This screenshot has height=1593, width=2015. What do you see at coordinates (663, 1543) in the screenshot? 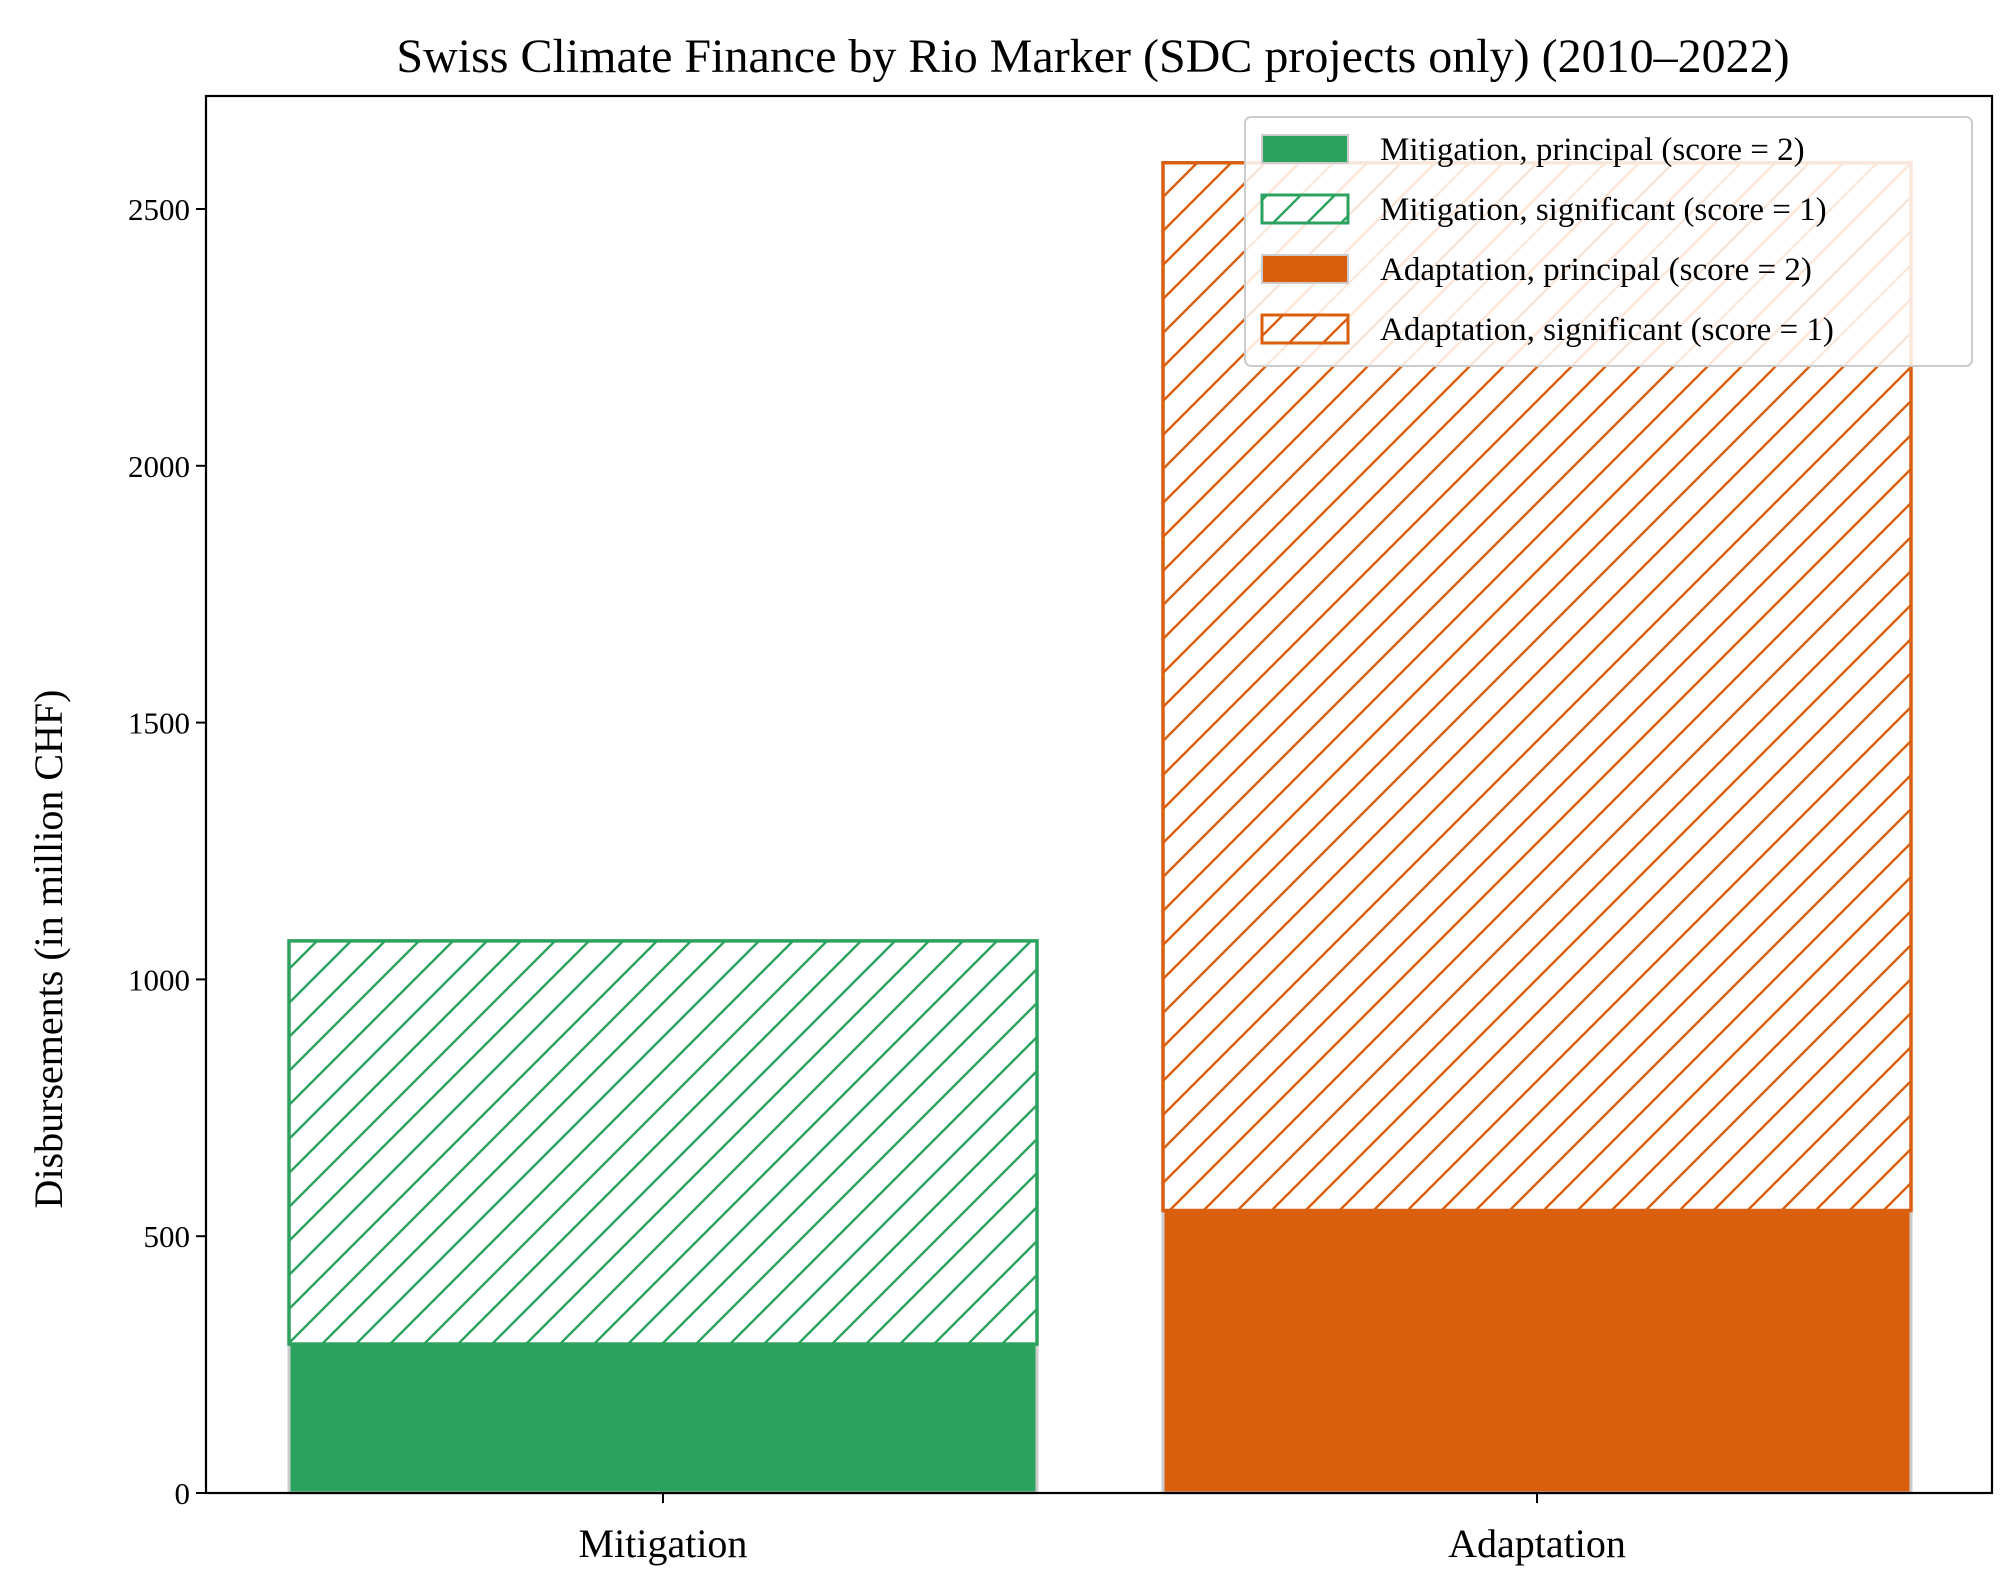
I see `x-tick-label: Mitigation` at bounding box center [663, 1543].